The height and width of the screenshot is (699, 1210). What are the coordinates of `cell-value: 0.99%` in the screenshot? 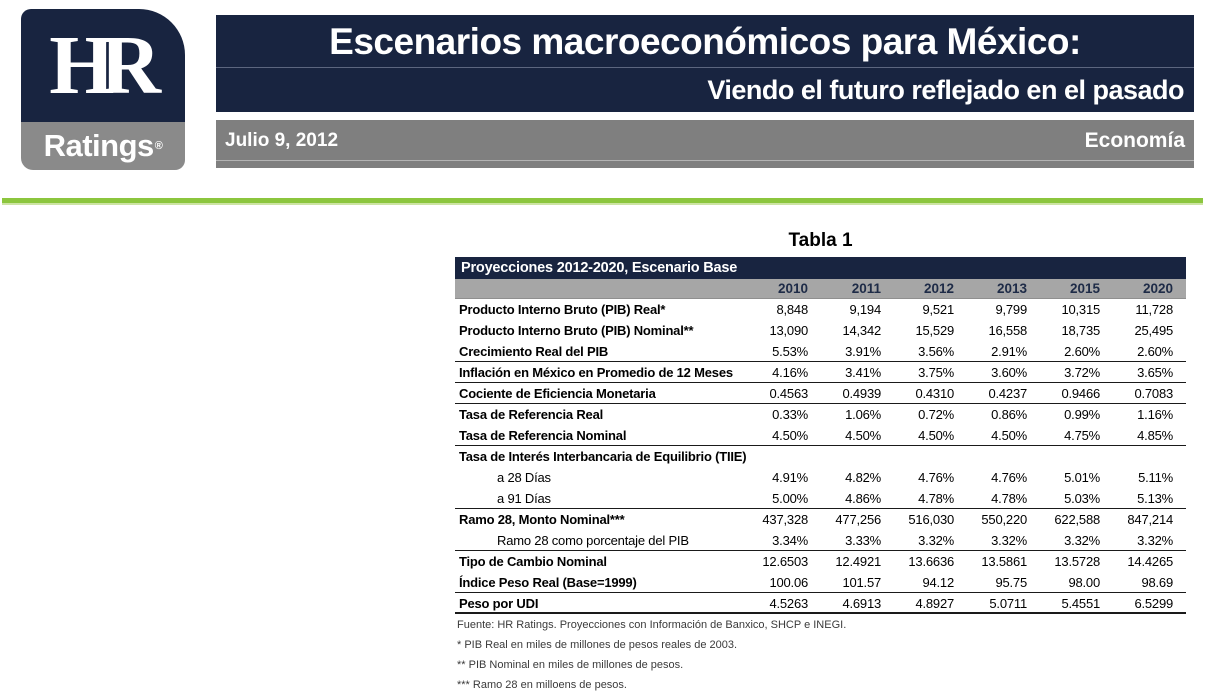 It's located at (1082, 414).